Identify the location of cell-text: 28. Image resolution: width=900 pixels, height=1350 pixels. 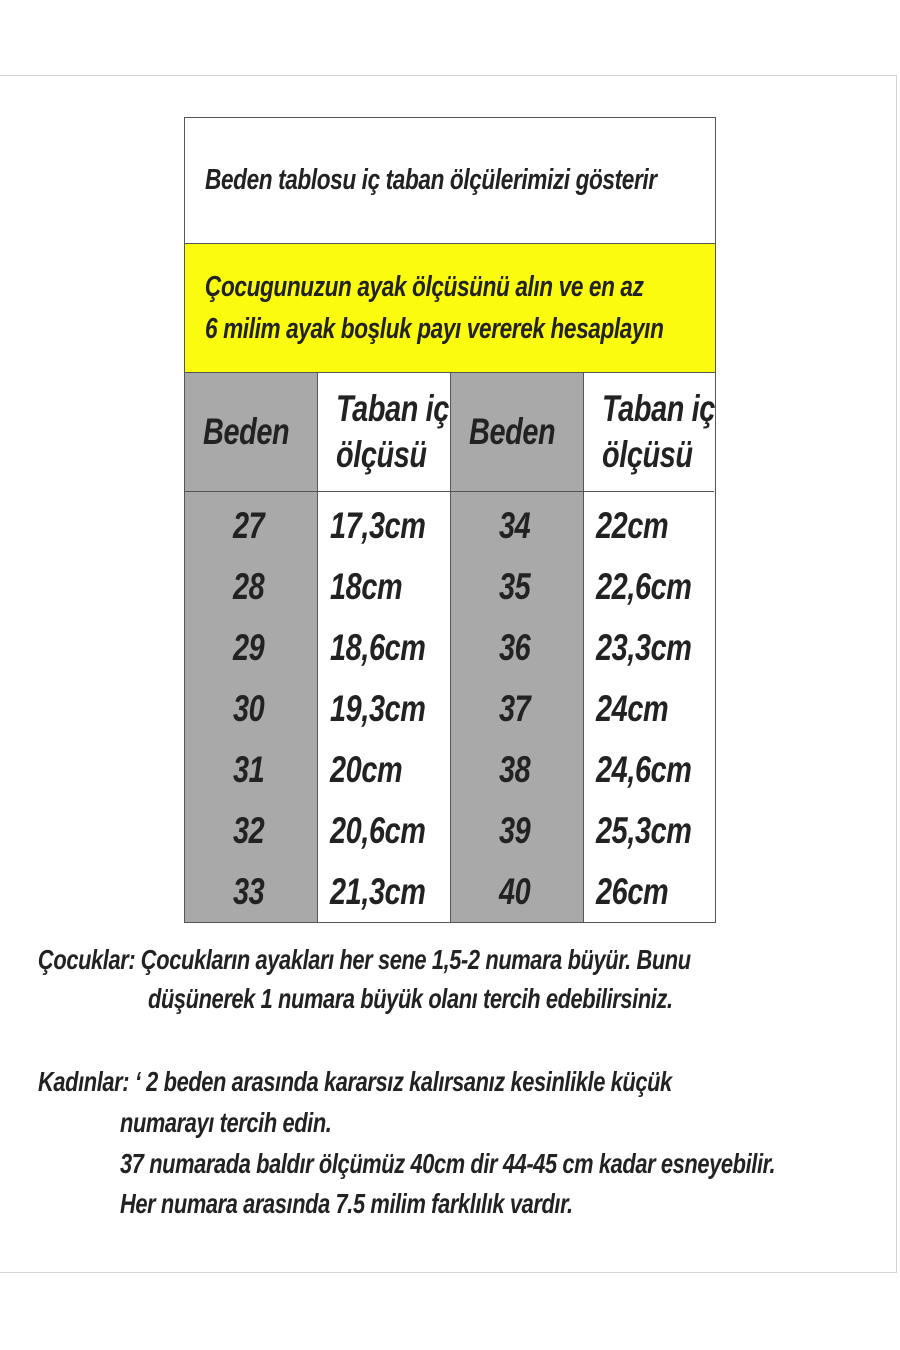
(249, 587).